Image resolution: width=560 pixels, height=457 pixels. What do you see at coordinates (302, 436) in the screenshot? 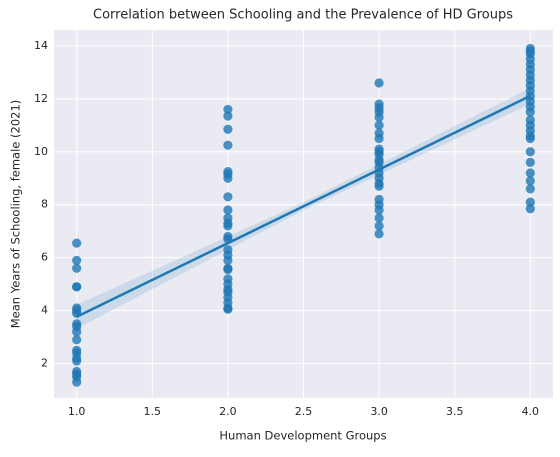
I see `x-axis-label: Human Development Groups` at bounding box center [302, 436].